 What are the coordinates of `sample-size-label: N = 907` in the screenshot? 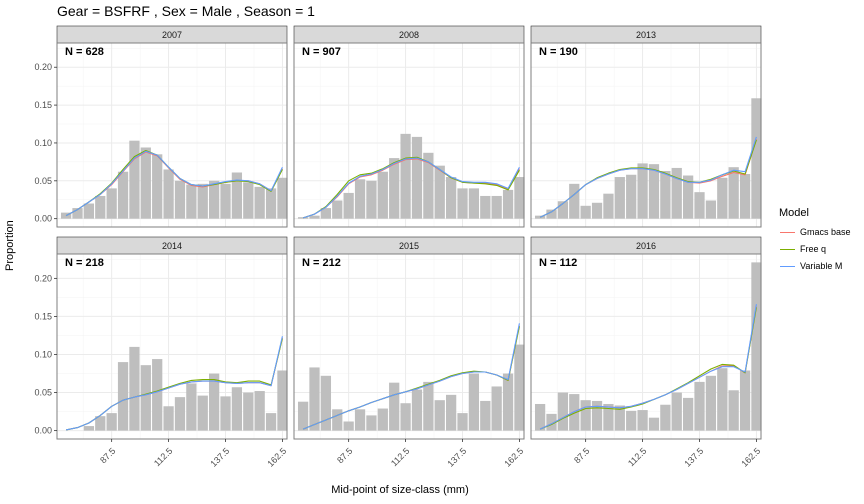 It's located at (321, 52).